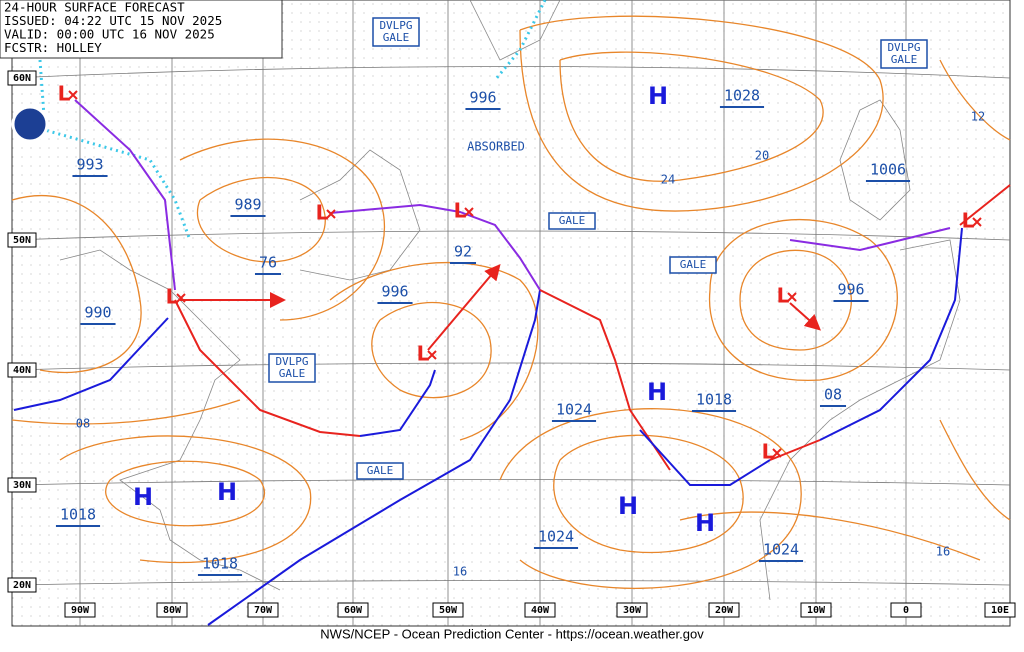 The width and height of the screenshot is (1024, 652). I want to click on lon-label: 30W, so click(632, 610).